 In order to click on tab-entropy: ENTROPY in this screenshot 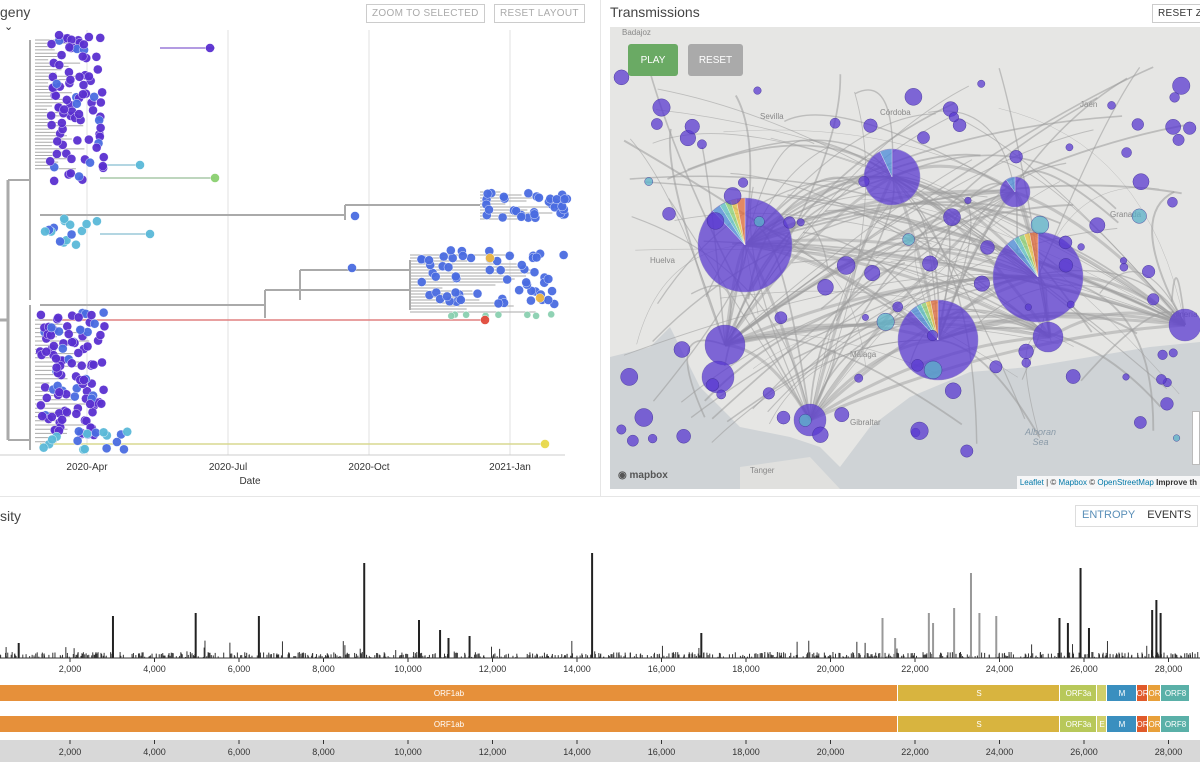, I will do `click(1109, 515)`.